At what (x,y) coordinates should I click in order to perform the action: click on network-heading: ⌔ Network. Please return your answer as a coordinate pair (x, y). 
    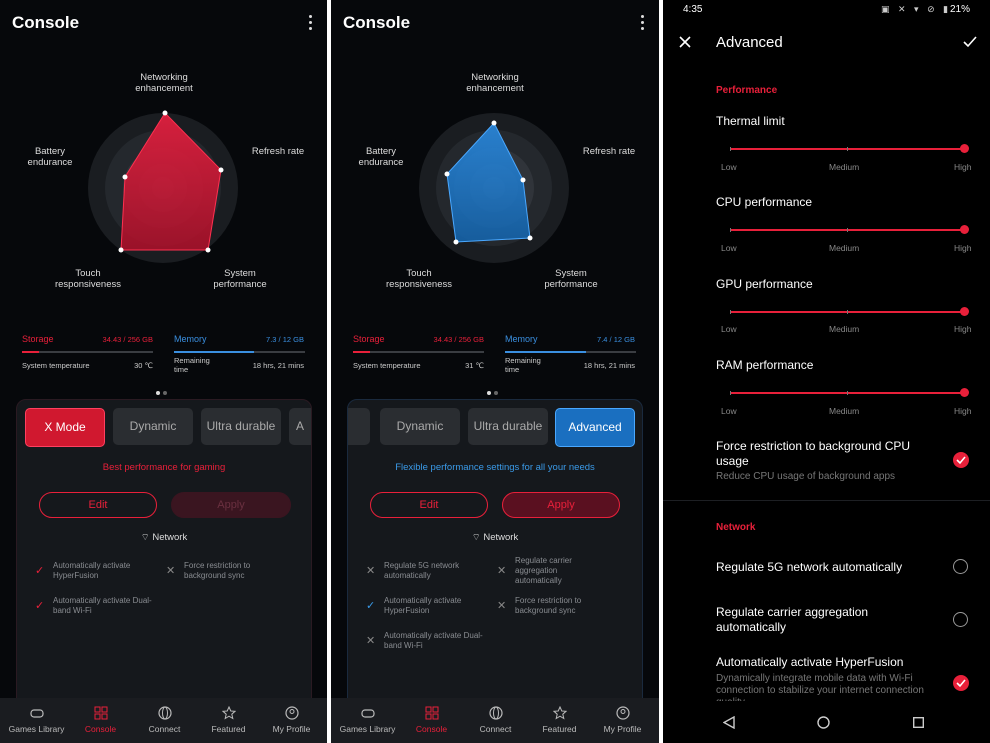
    Looking at the image, I should click on (495, 537).